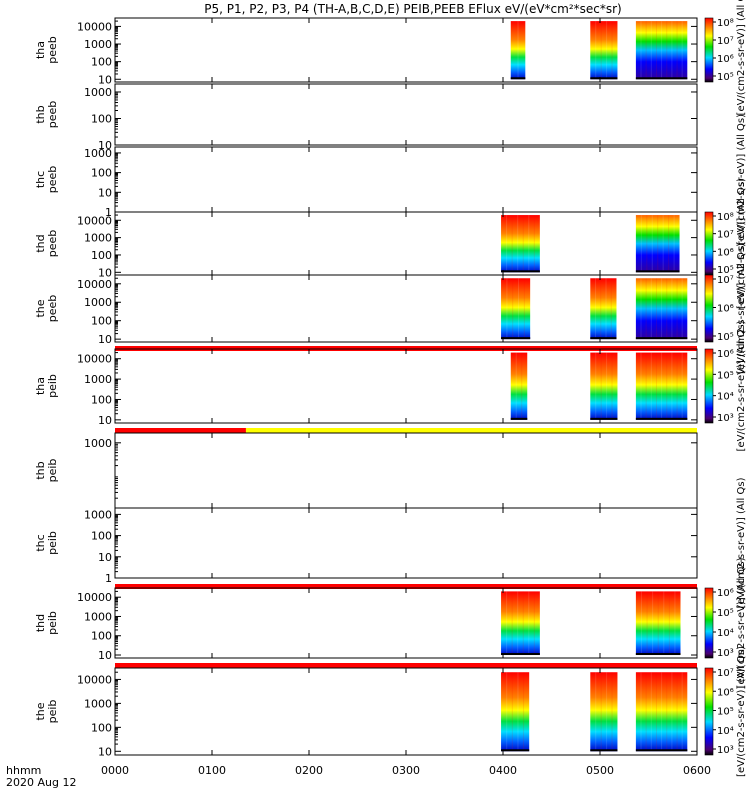 The image size is (750, 800). Describe the element at coordinates (40, 50) in the screenshot. I see `panel-label: tha` at that location.